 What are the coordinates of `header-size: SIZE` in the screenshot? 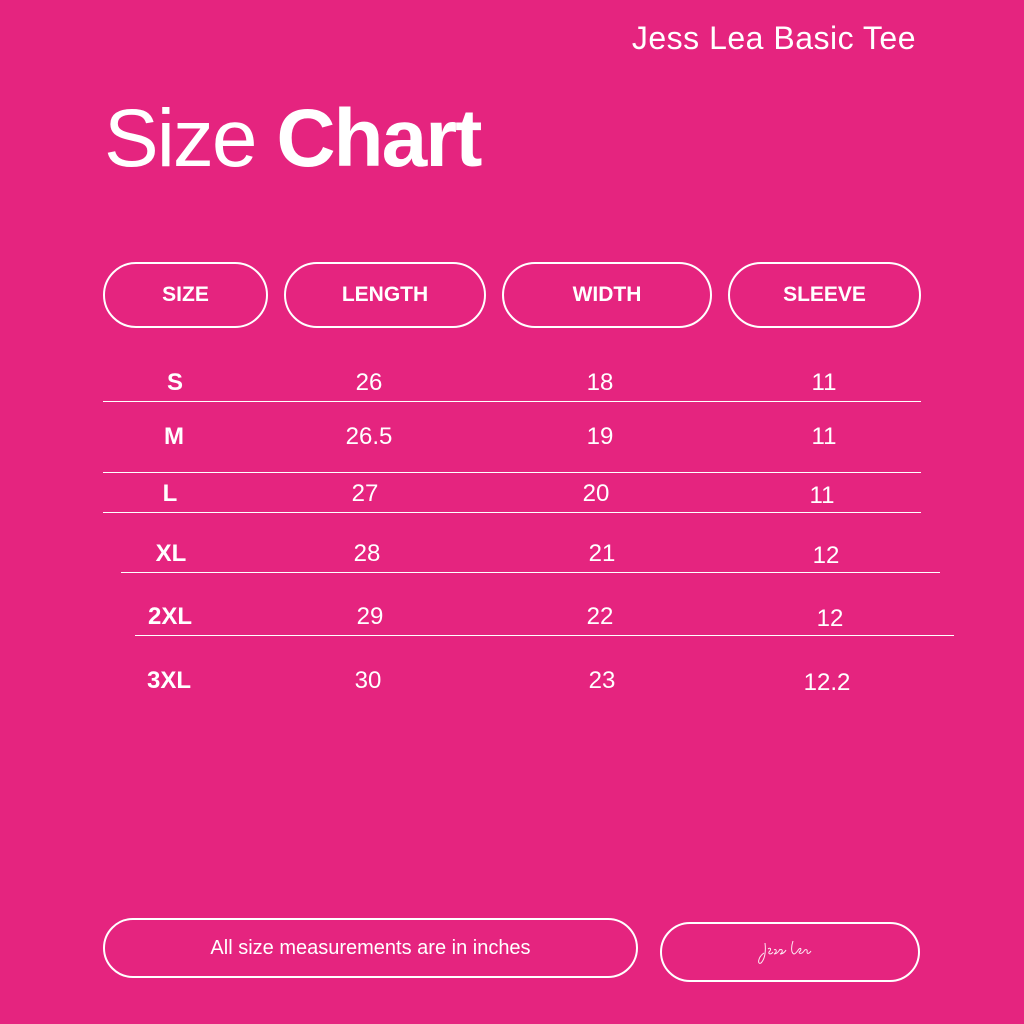 It's located at (185, 295).